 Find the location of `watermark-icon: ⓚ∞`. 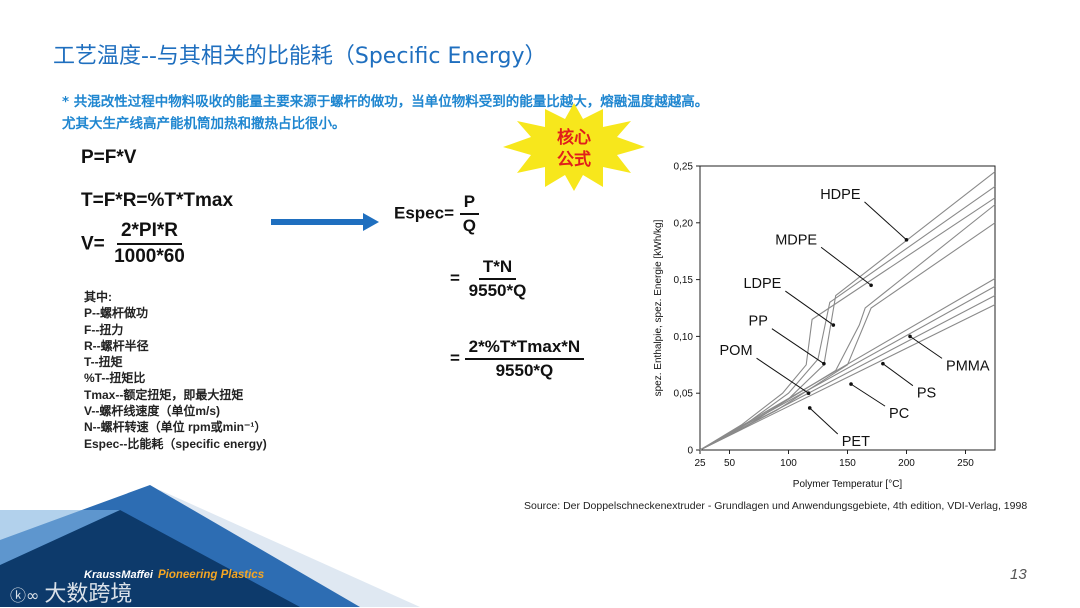

watermark-icon: ⓚ∞ is located at coordinates (27, 595).